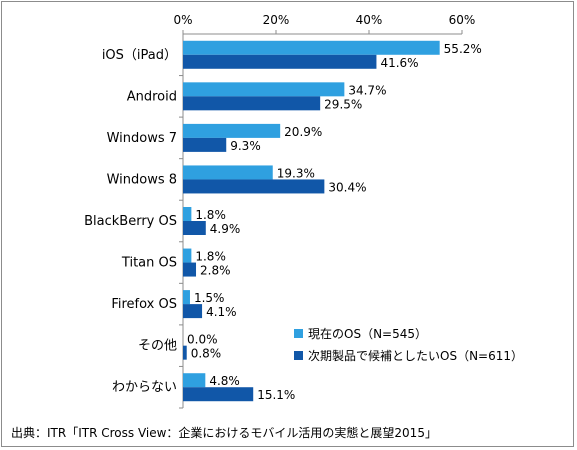 Image resolution: width=577 pixels, height=450 pixels. Describe the element at coordinates (303, 132) in the screenshot. I see `data-label: 20.9%` at that location.